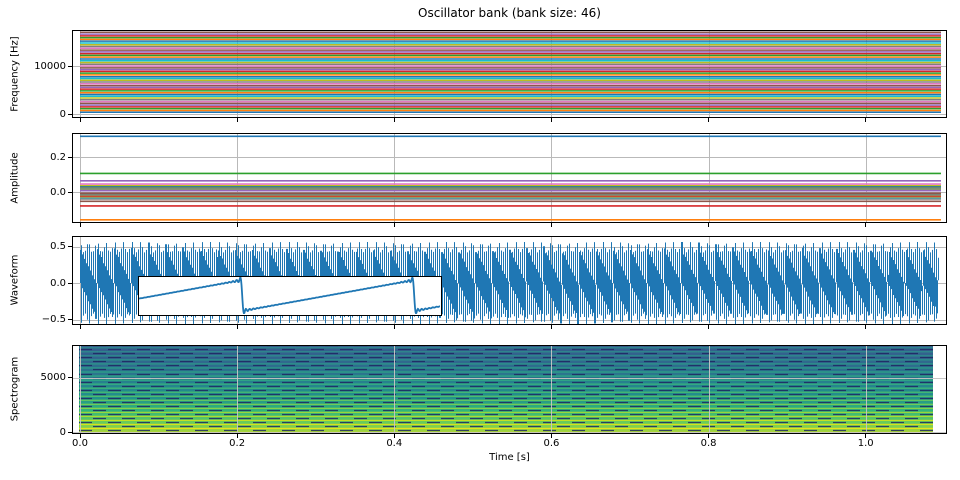 The image size is (960, 480). What do you see at coordinates (50, 66) in the screenshot?
I see `y-tick-label: 10000` at bounding box center [50, 66].